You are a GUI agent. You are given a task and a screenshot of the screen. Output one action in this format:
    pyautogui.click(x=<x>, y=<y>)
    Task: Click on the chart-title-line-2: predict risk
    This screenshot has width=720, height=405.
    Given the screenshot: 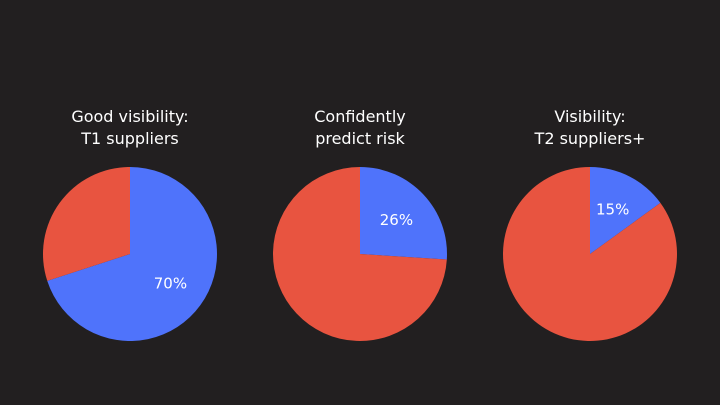 What is the action you would take?
    pyautogui.click(x=360, y=138)
    